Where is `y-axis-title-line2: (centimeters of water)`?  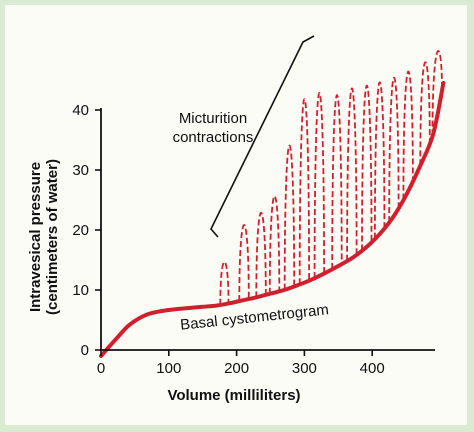
y-axis-title-line2: (centimeters of water) is located at coordinates (52, 237).